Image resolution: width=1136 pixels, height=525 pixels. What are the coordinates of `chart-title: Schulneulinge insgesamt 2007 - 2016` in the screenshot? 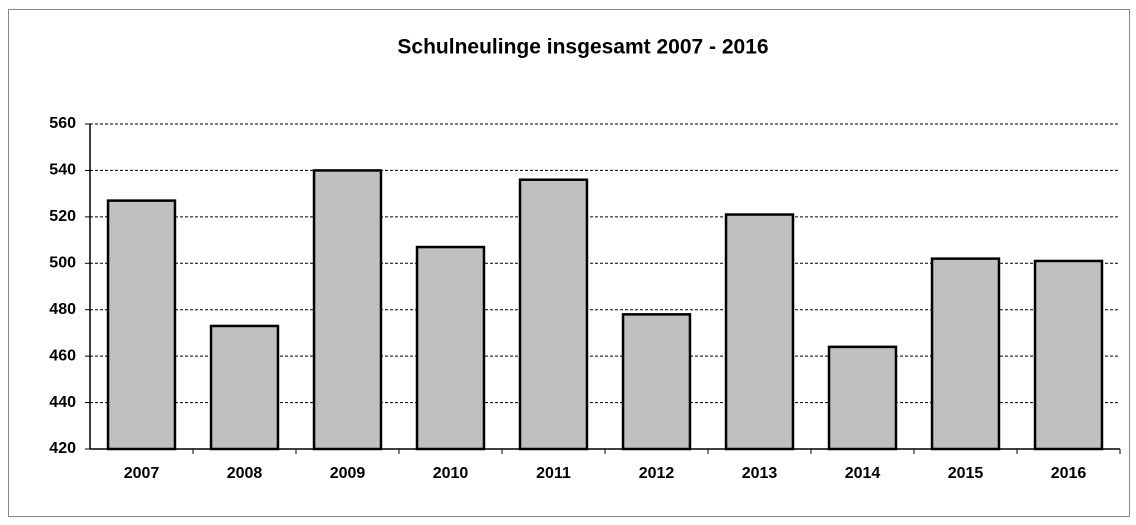 It's located at (582, 47).